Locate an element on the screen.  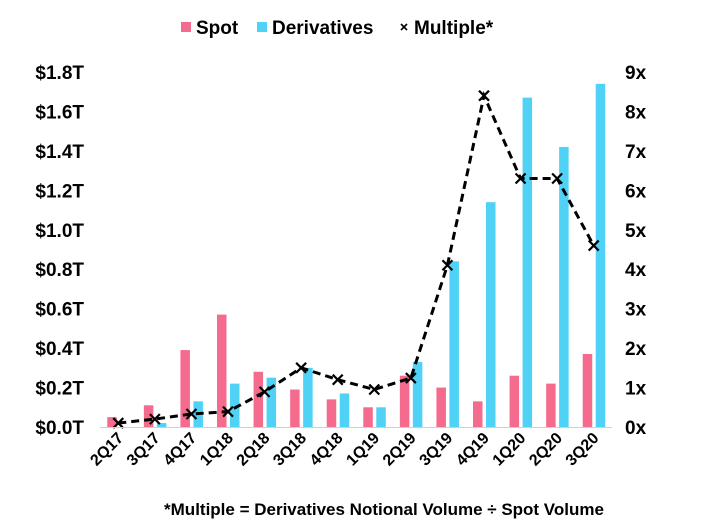
left-y-tick-label: $0.4T is located at coordinates (59, 349).